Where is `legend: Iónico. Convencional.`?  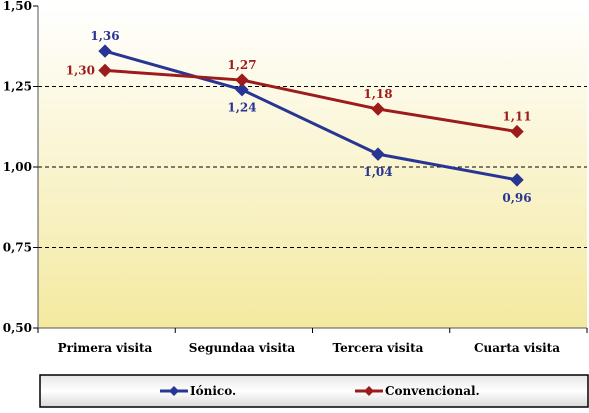
legend: Iónico. Convencional. is located at coordinates (314, 391).